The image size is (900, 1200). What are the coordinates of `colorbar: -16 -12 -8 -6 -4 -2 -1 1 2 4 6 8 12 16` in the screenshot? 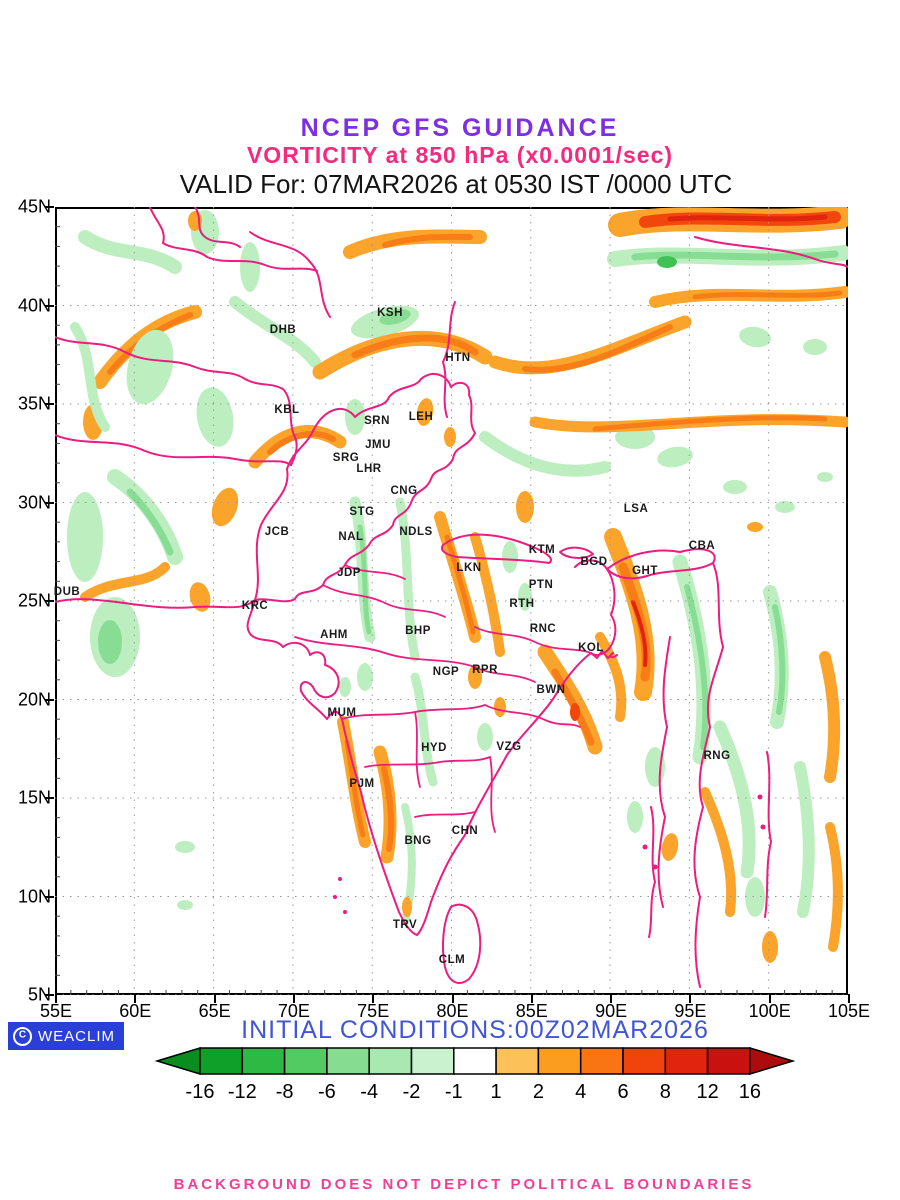 It's located at (475, 1084).